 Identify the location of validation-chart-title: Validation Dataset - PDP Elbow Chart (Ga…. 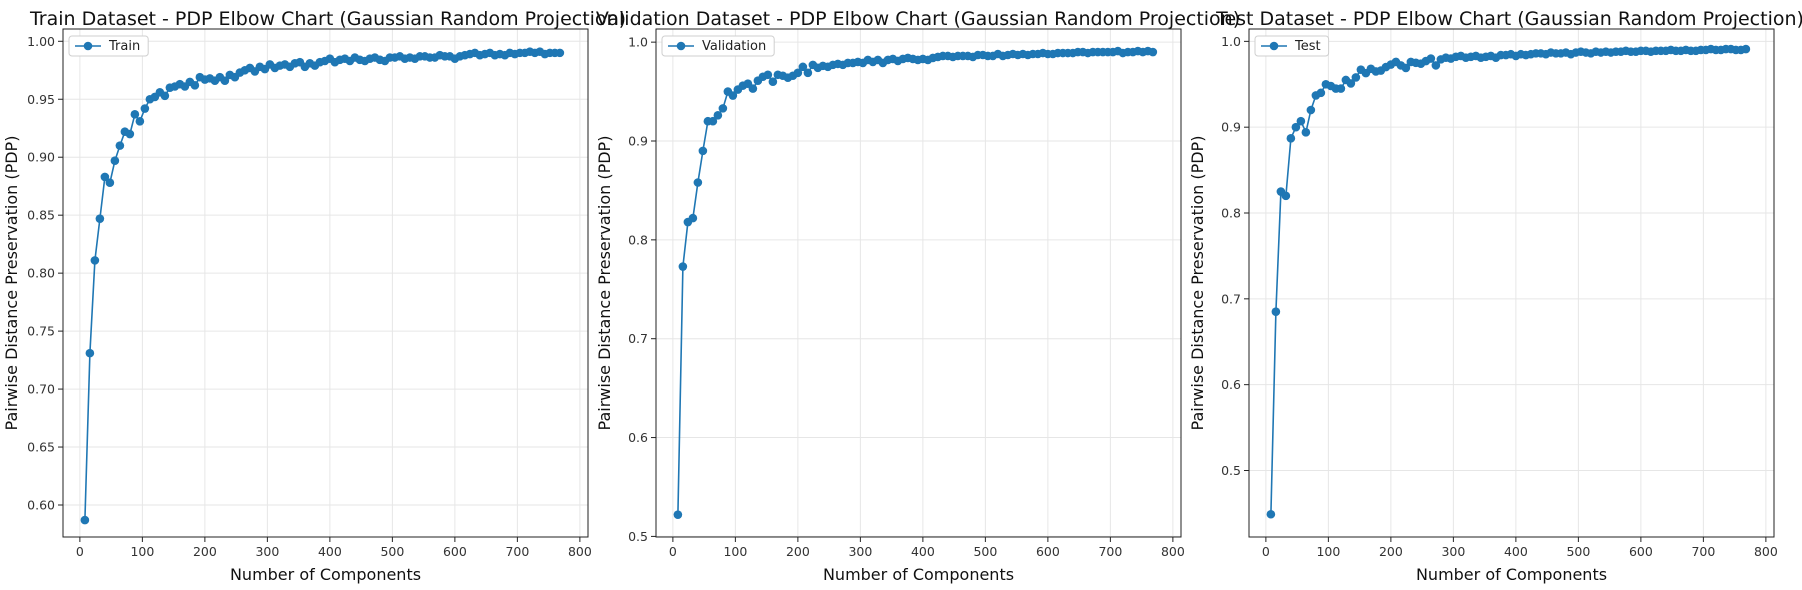
(918, 19).